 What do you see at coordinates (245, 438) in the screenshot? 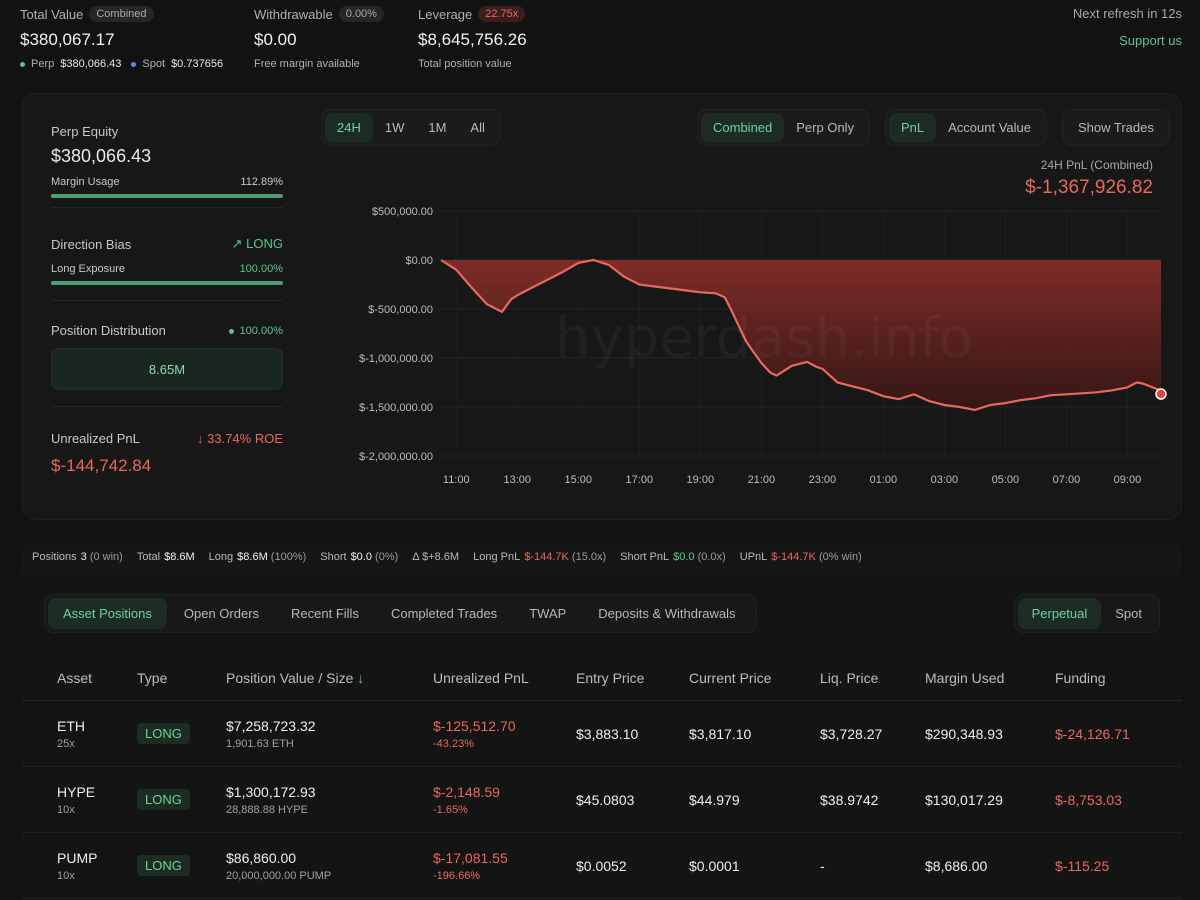
I see `upnl-roe: 33.74% ROE` at bounding box center [245, 438].